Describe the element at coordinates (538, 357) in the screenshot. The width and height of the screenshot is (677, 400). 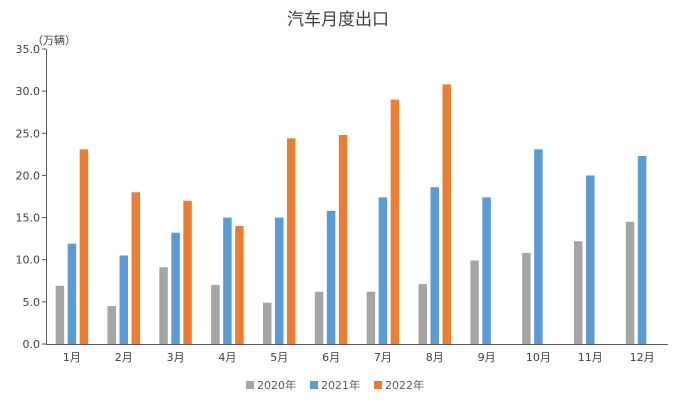
I see `x-tick-label: 10月` at that location.